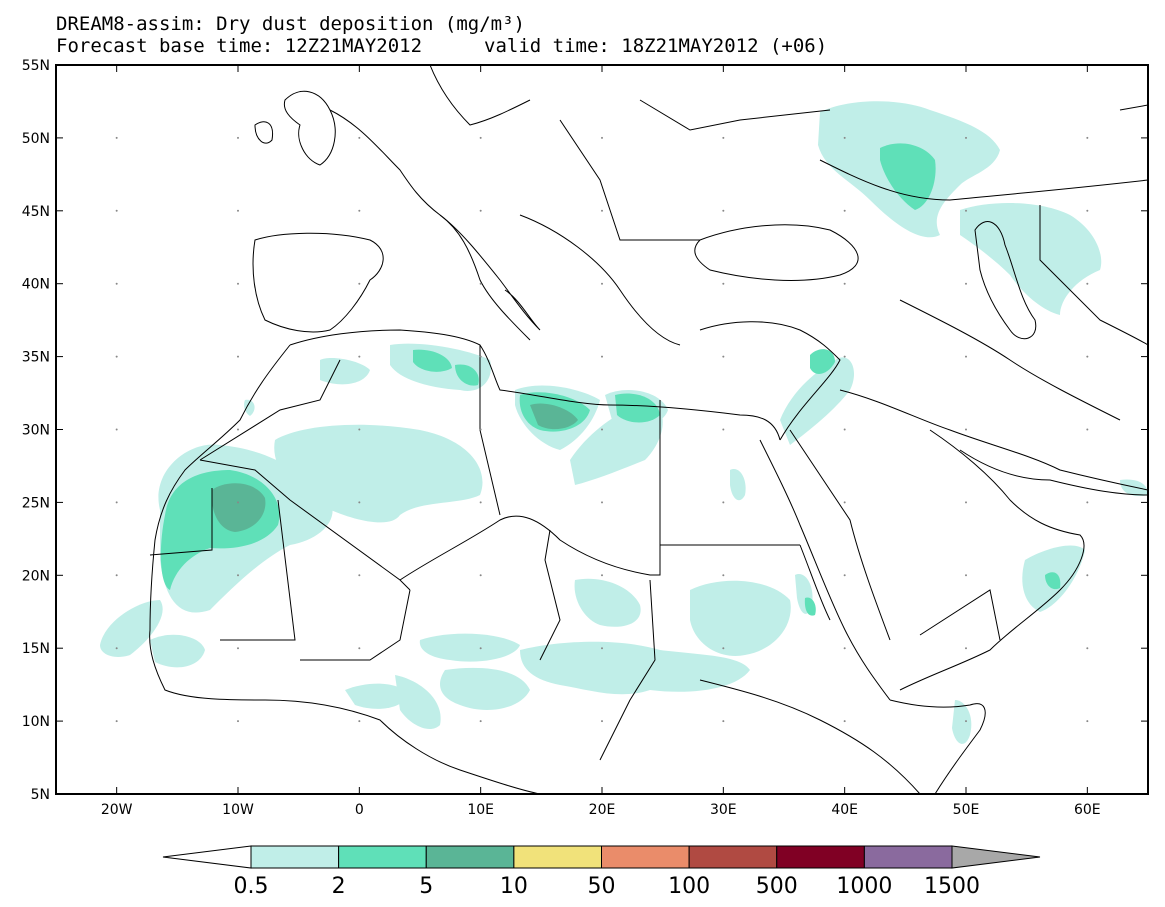  I want to click on colorbar-label: 50, so click(602, 886).